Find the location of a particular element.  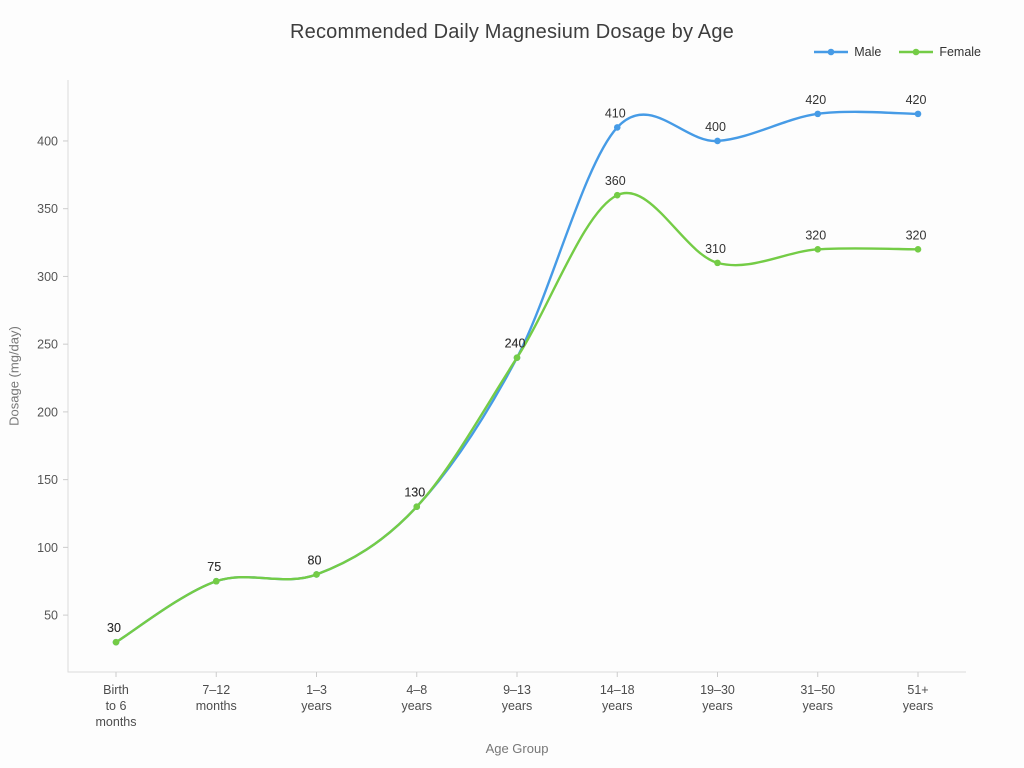

legend: Male Female is located at coordinates (897, 52).